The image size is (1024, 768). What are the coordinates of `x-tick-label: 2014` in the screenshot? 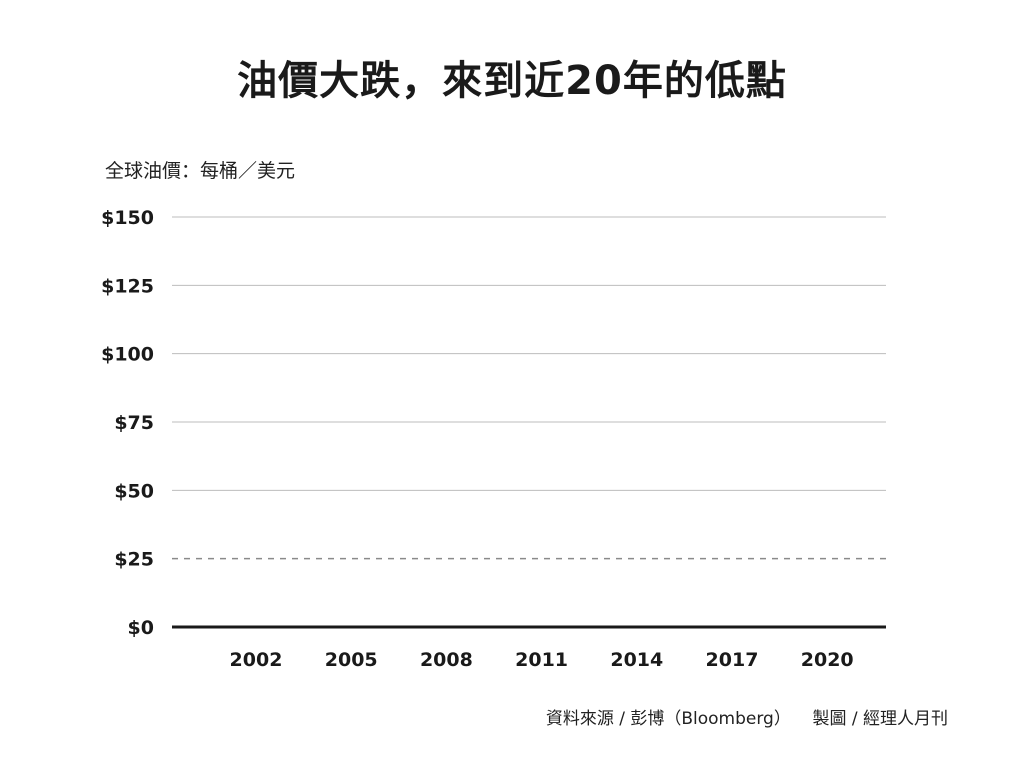 It's located at (636, 660).